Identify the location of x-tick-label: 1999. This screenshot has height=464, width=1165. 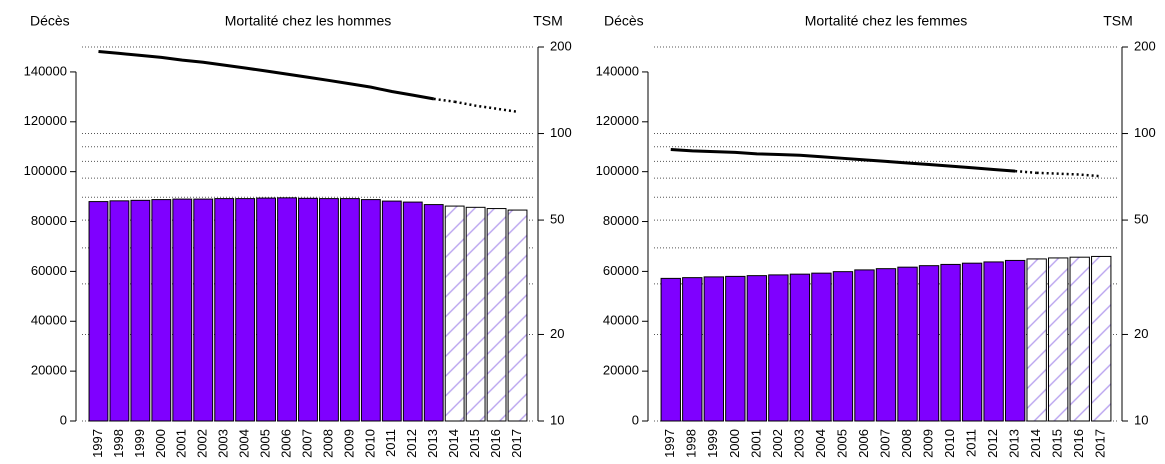
(712, 443).